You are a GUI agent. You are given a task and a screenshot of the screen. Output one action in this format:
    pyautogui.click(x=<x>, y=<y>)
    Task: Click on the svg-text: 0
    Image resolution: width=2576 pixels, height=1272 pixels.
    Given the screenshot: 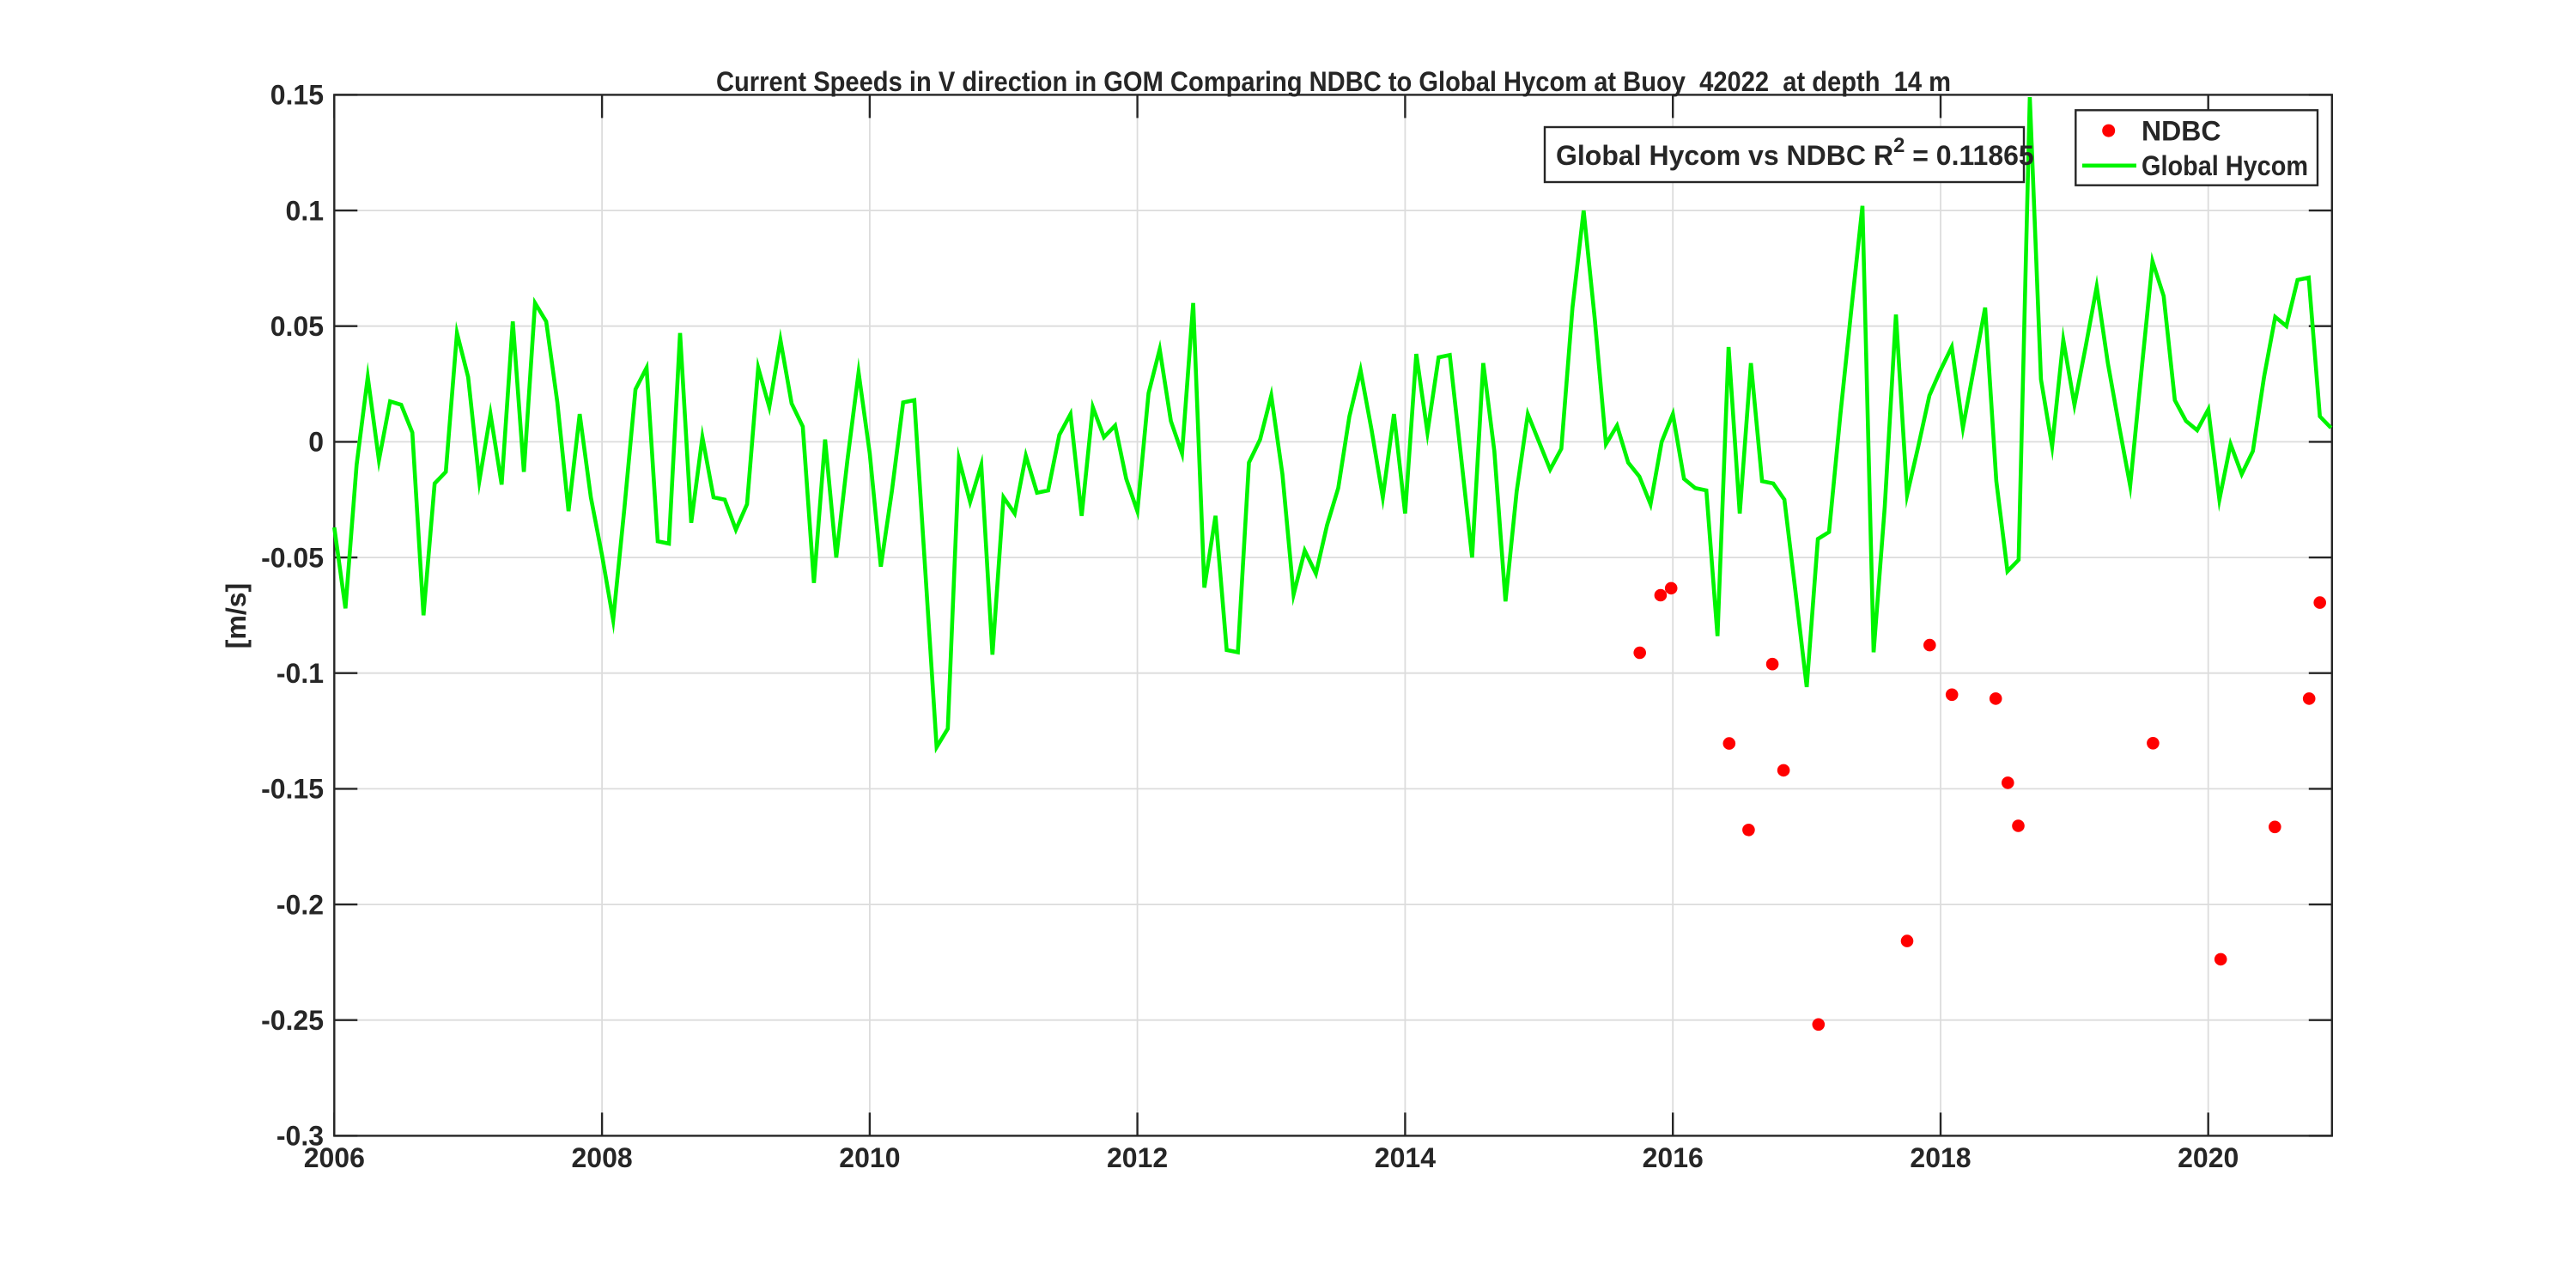 What is the action you would take?
    pyautogui.click(x=316, y=442)
    